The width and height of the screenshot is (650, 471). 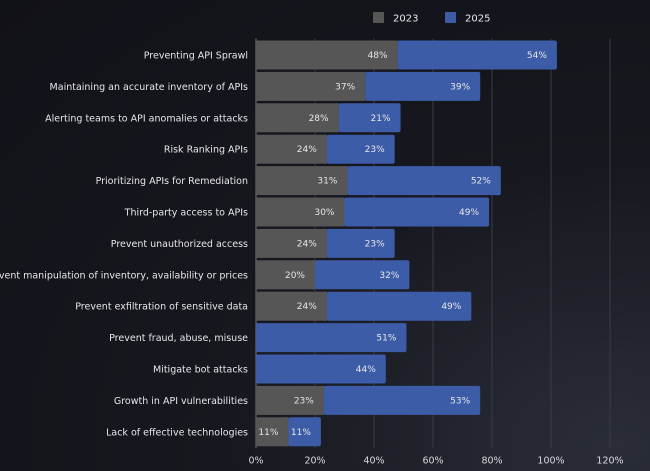 What do you see at coordinates (373, 460) in the screenshot?
I see `x-tick-label: 40%` at bounding box center [373, 460].